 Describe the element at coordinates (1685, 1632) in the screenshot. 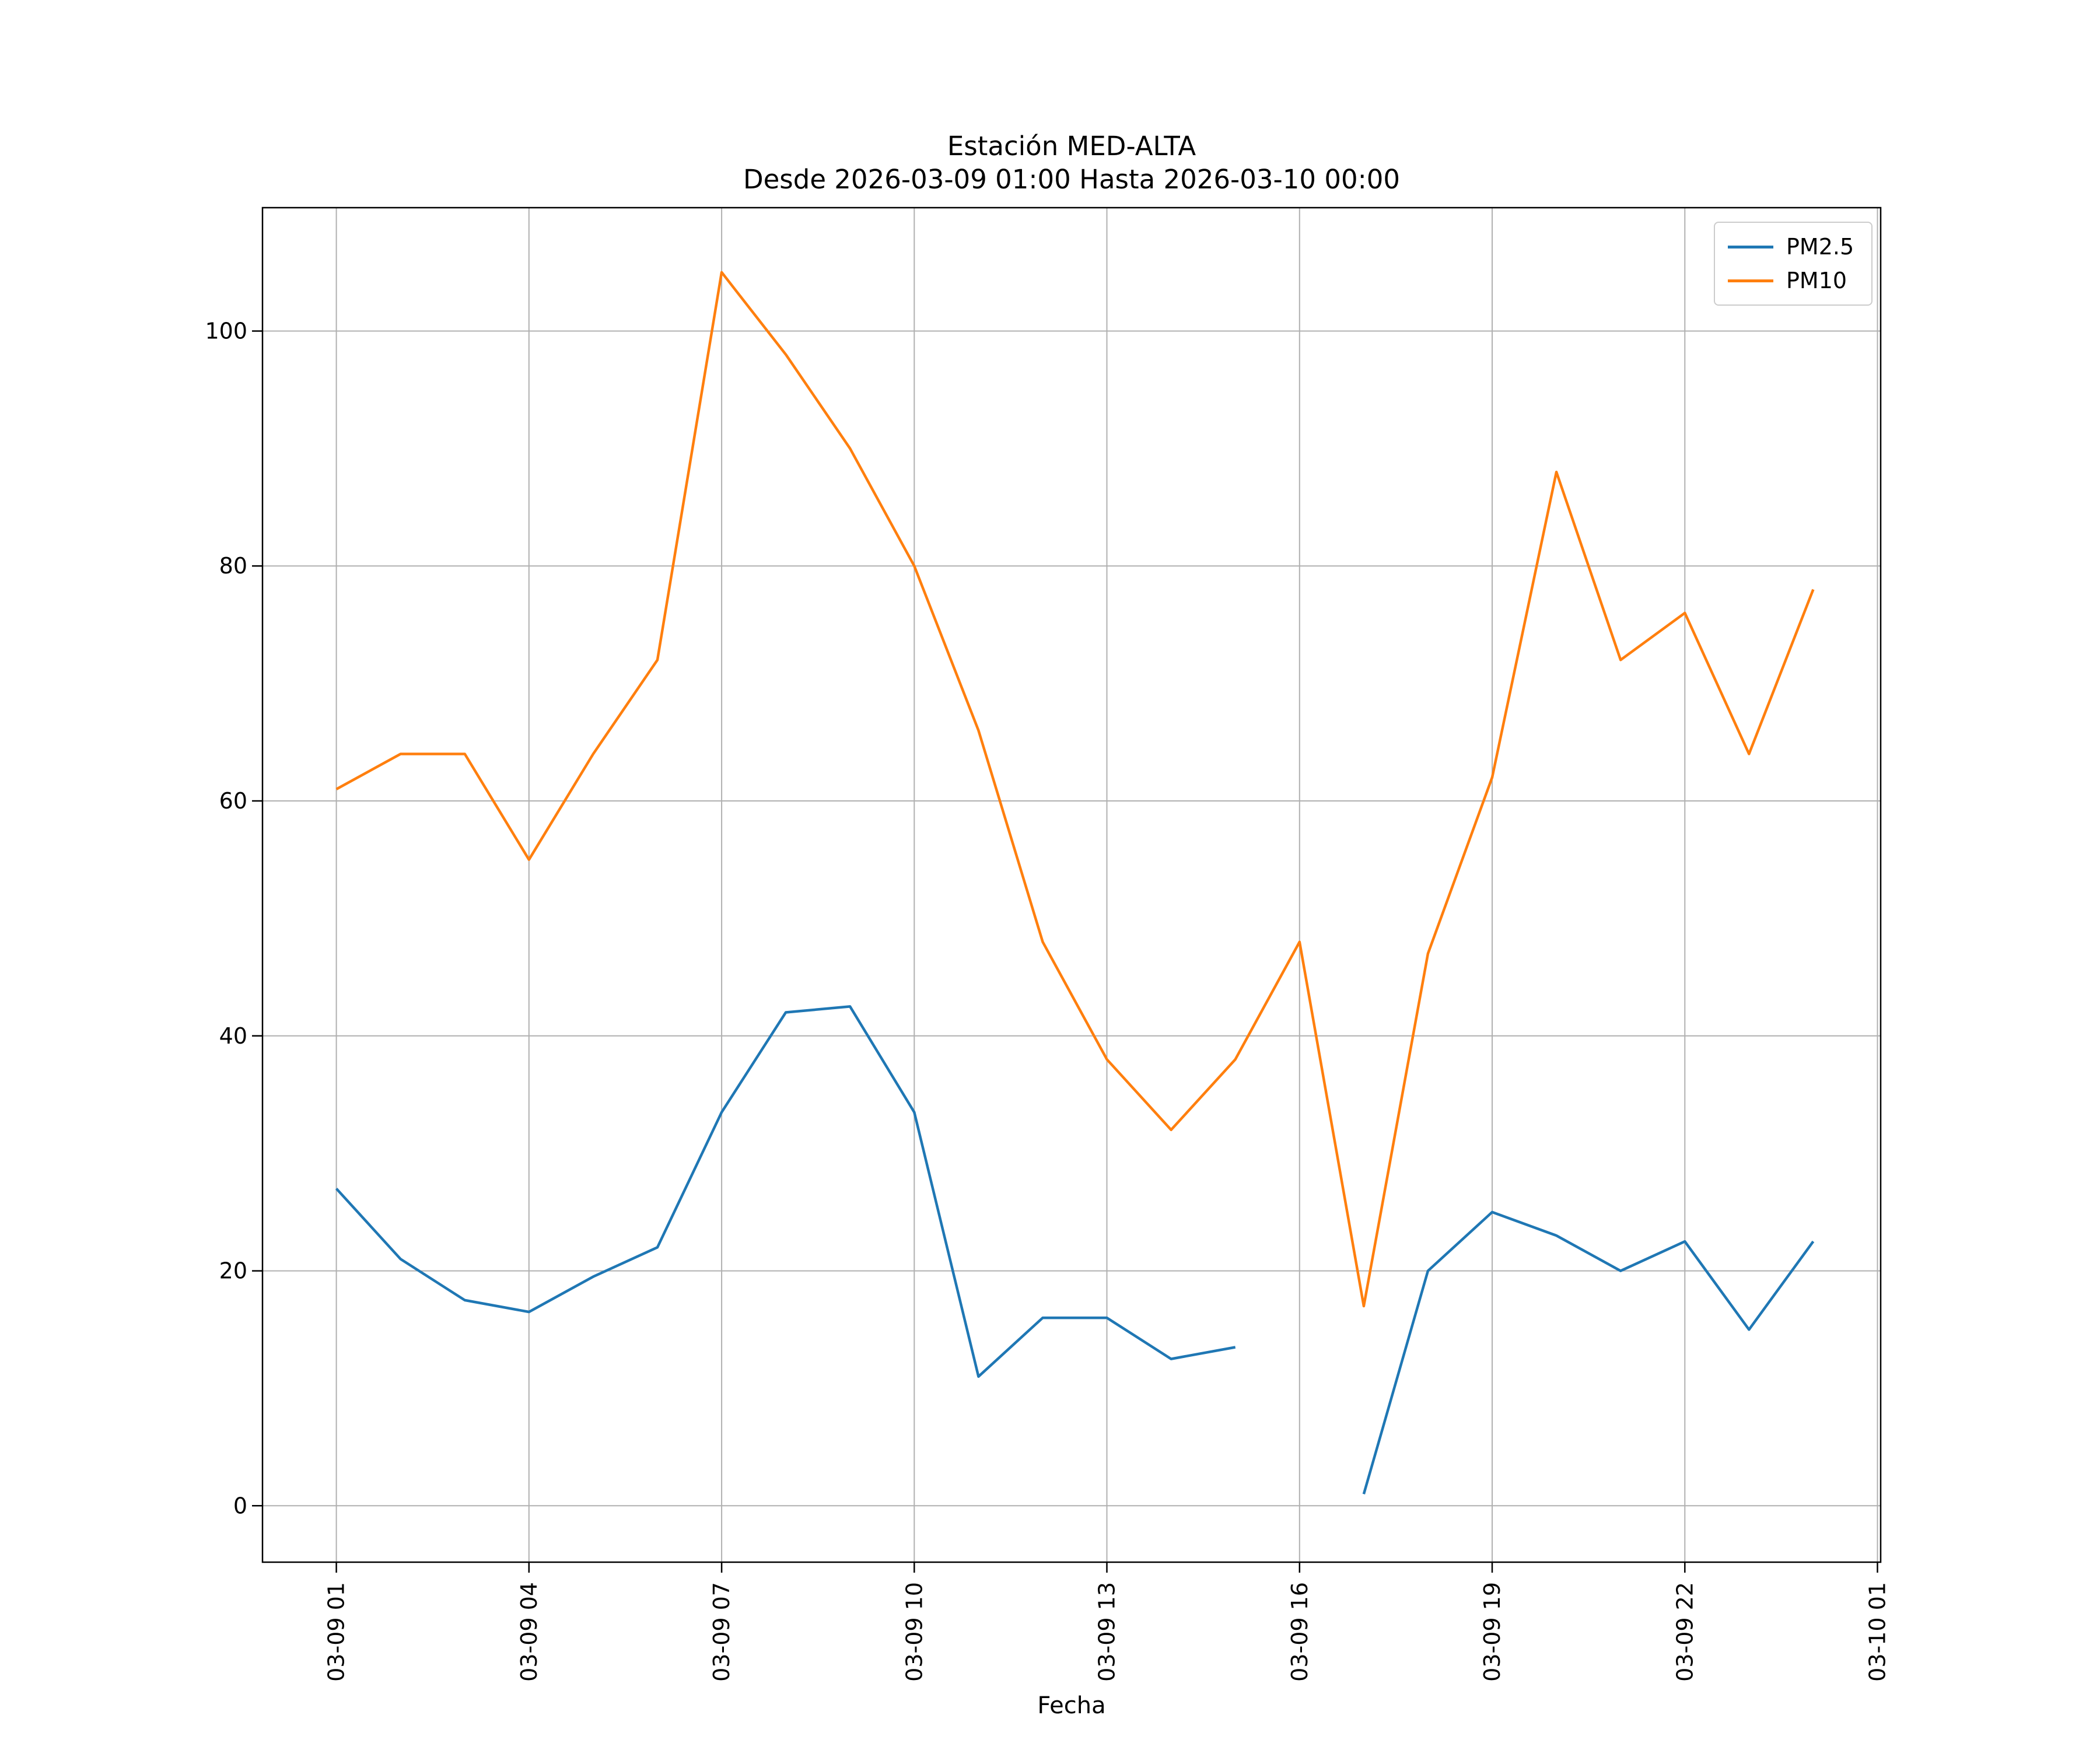

I see `x-tick-label: 03-09 22` at that location.